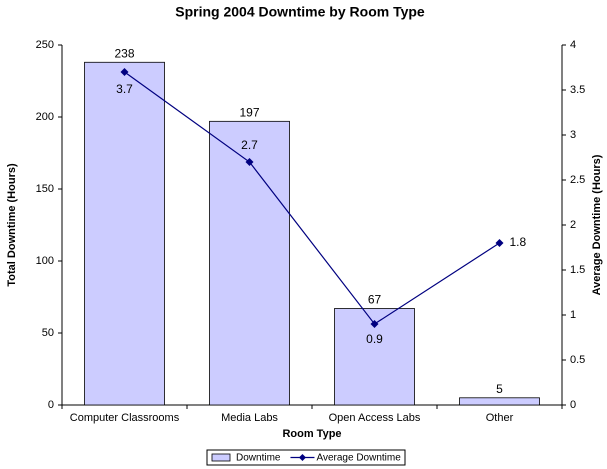 The height and width of the screenshot is (469, 607). I want to click on bar-value-label: 67, so click(375, 300).